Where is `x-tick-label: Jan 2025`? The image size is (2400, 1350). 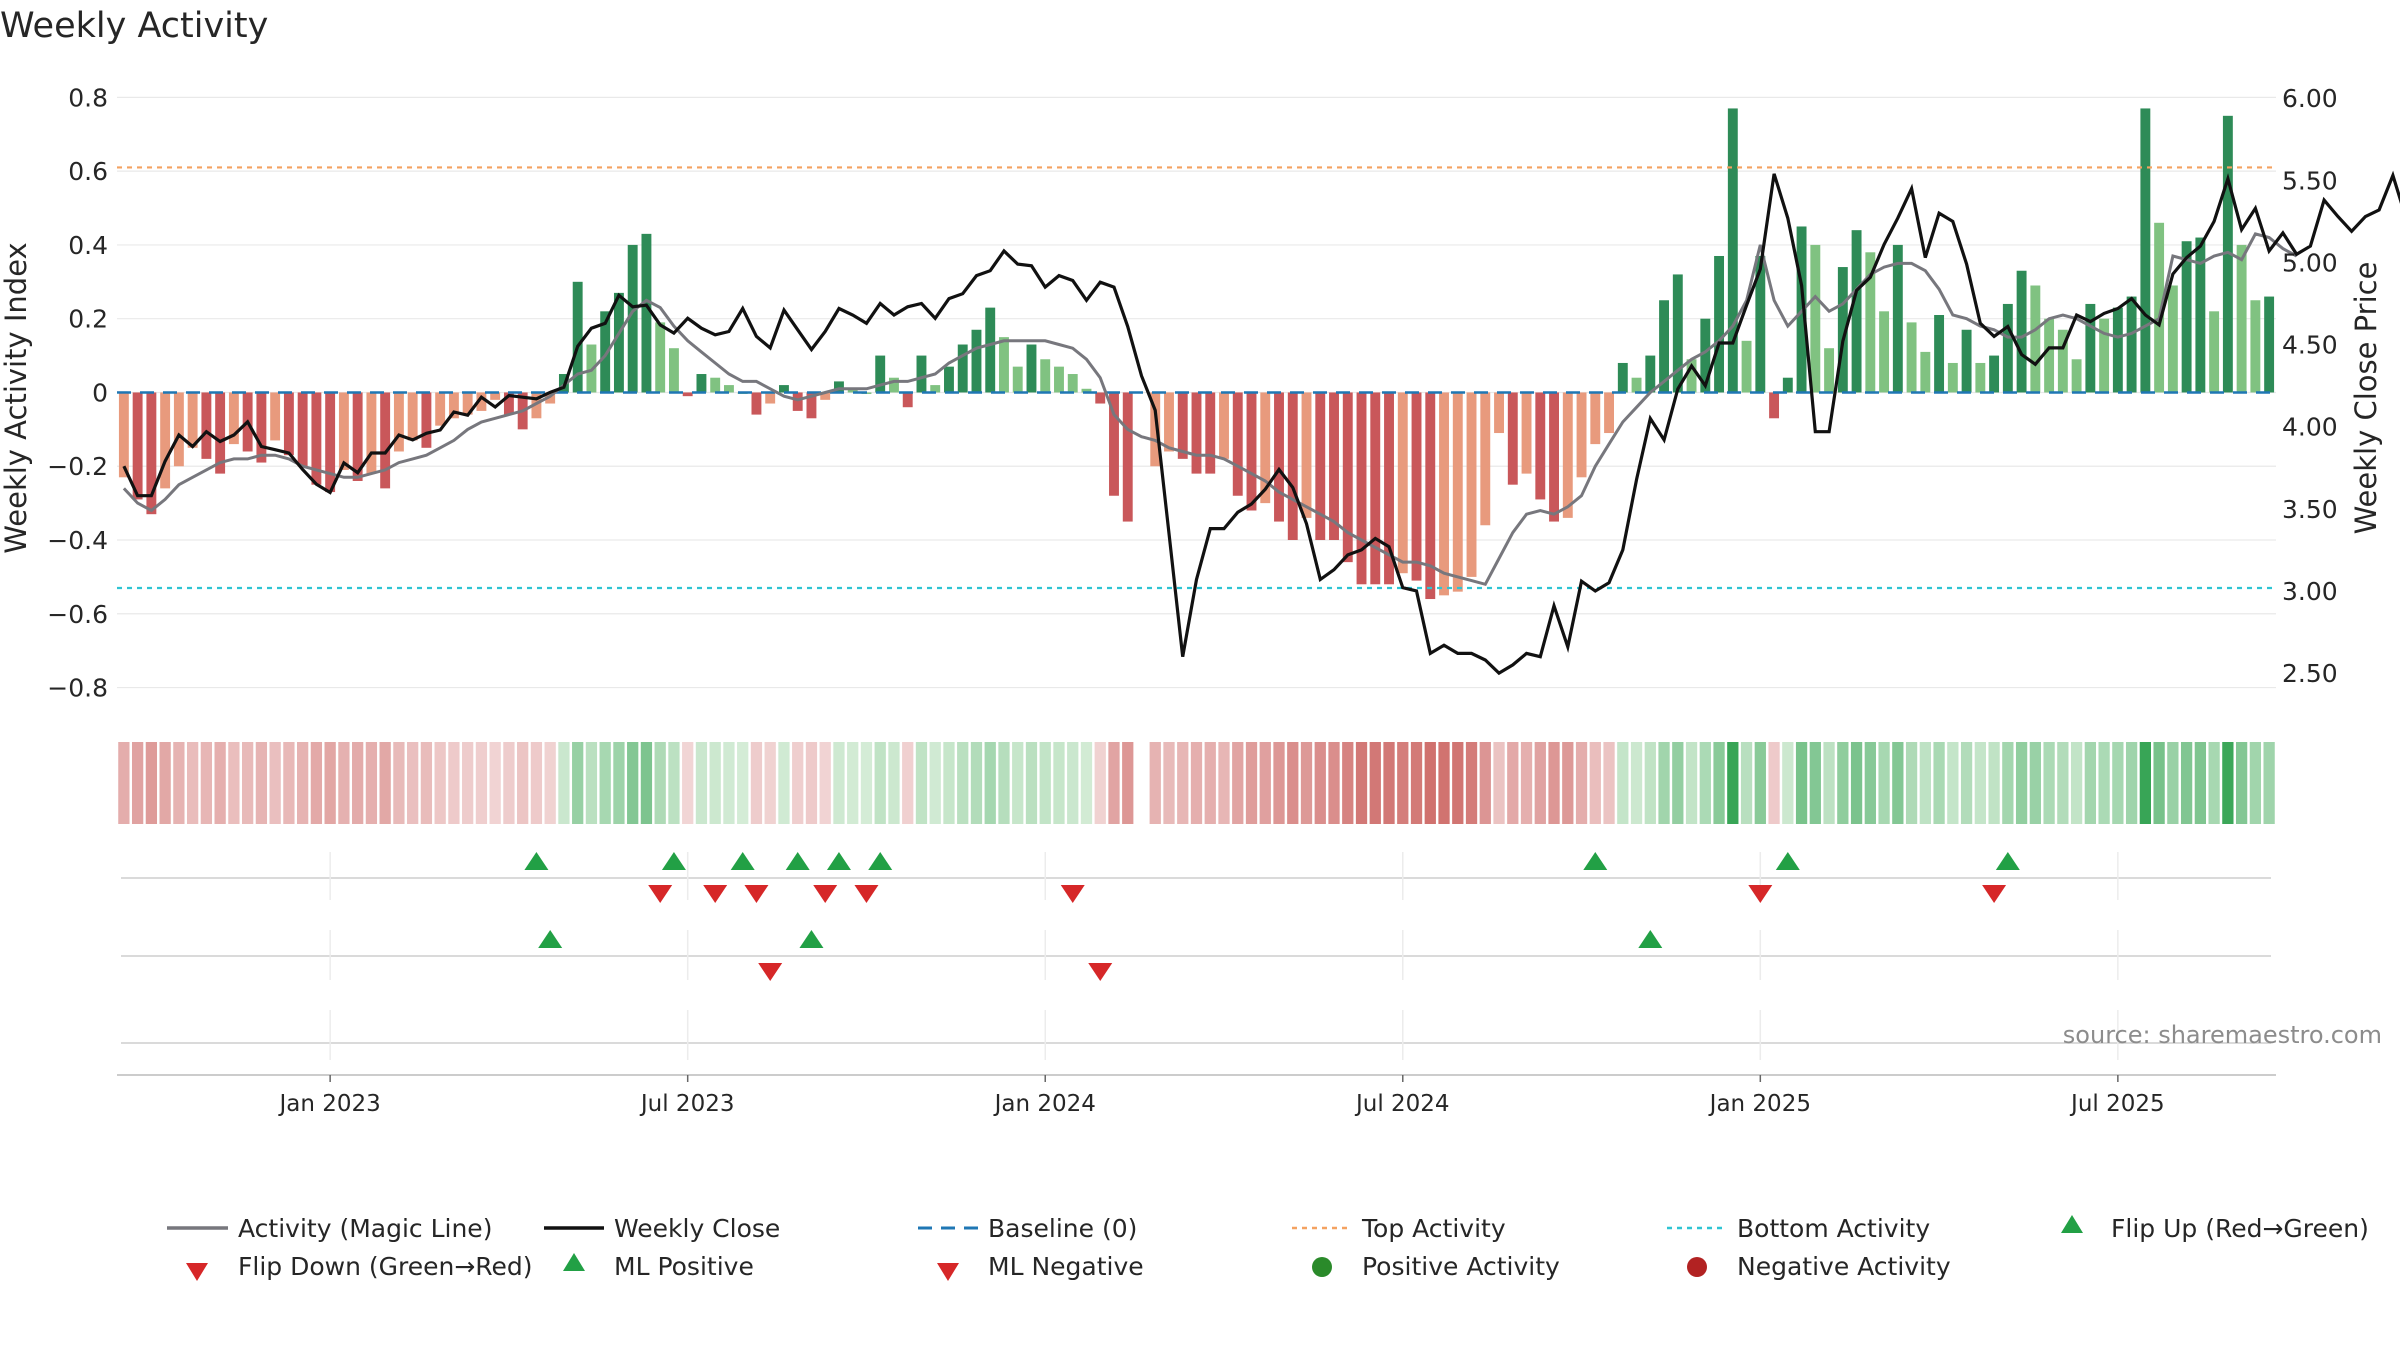 x-tick-label: Jan 2025 is located at coordinates (1759, 1104).